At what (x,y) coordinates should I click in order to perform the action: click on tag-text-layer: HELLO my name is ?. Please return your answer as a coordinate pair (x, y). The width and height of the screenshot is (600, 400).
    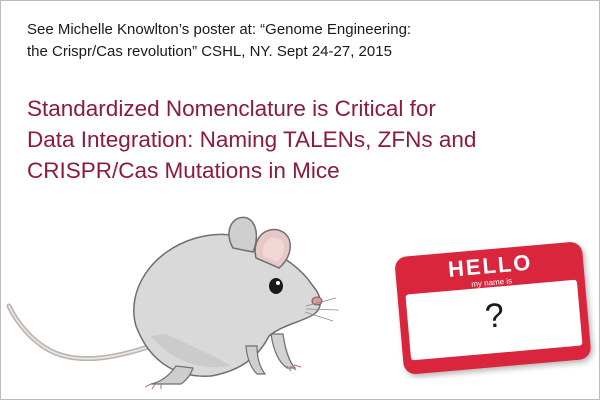
    Looking at the image, I should click on (491, 309).